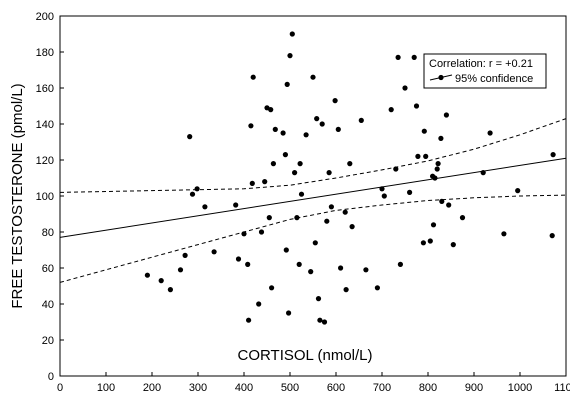 The image size is (570, 402). Describe the element at coordinates (481, 64) in the screenshot. I see `legend-correlation-label: Correlation: r = +0.21` at that location.